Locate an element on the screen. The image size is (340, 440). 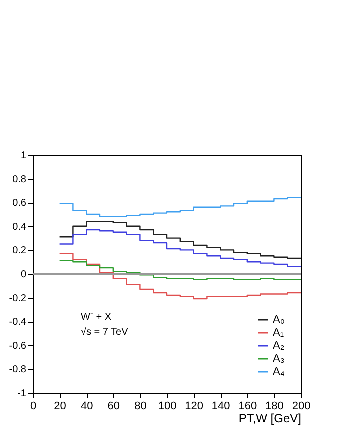
y-tick-label: 0.6 is located at coordinates (19, 204).